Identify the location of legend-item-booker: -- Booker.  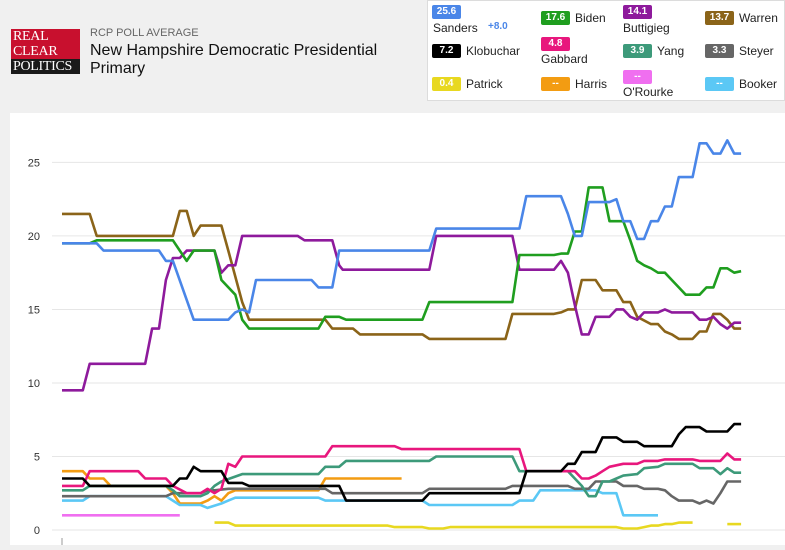
(745, 85).